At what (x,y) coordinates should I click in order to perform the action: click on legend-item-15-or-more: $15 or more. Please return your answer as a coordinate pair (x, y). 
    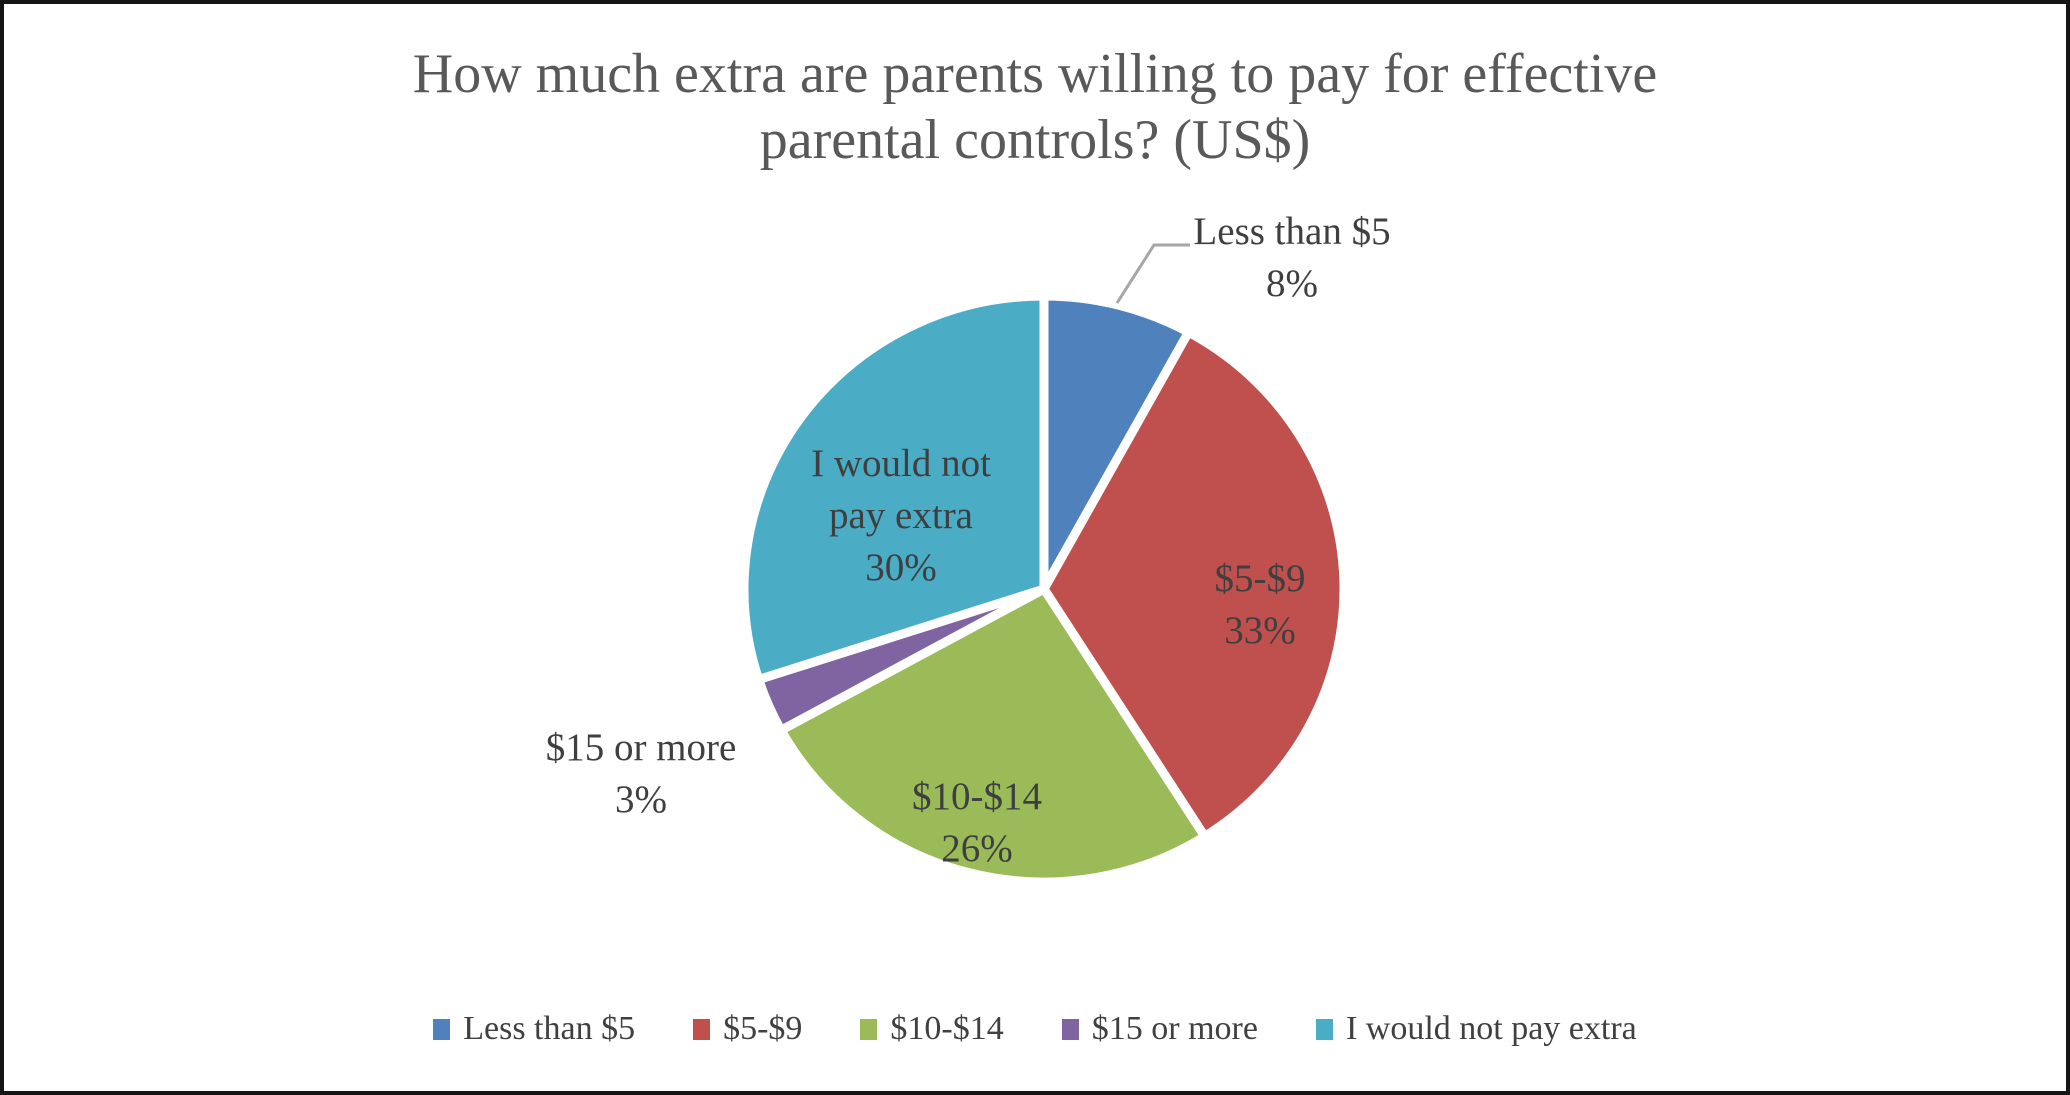
    Looking at the image, I should click on (1159, 1029).